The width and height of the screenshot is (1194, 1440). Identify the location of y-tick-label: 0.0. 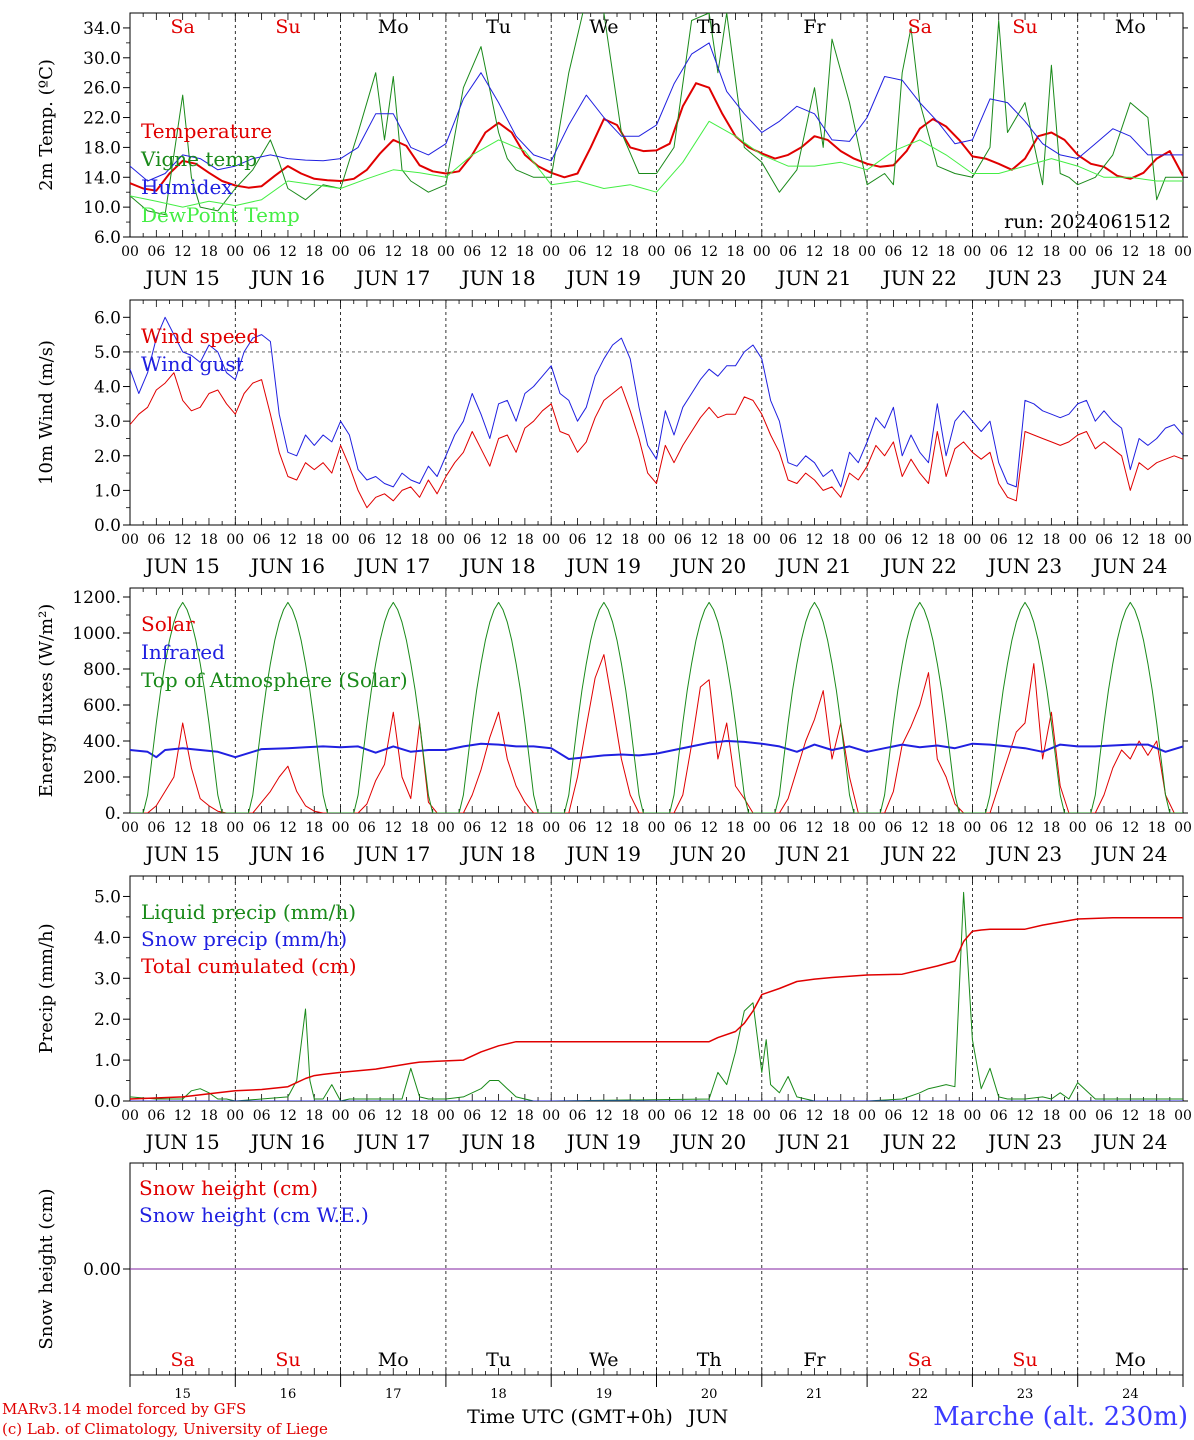
(107, 1102).